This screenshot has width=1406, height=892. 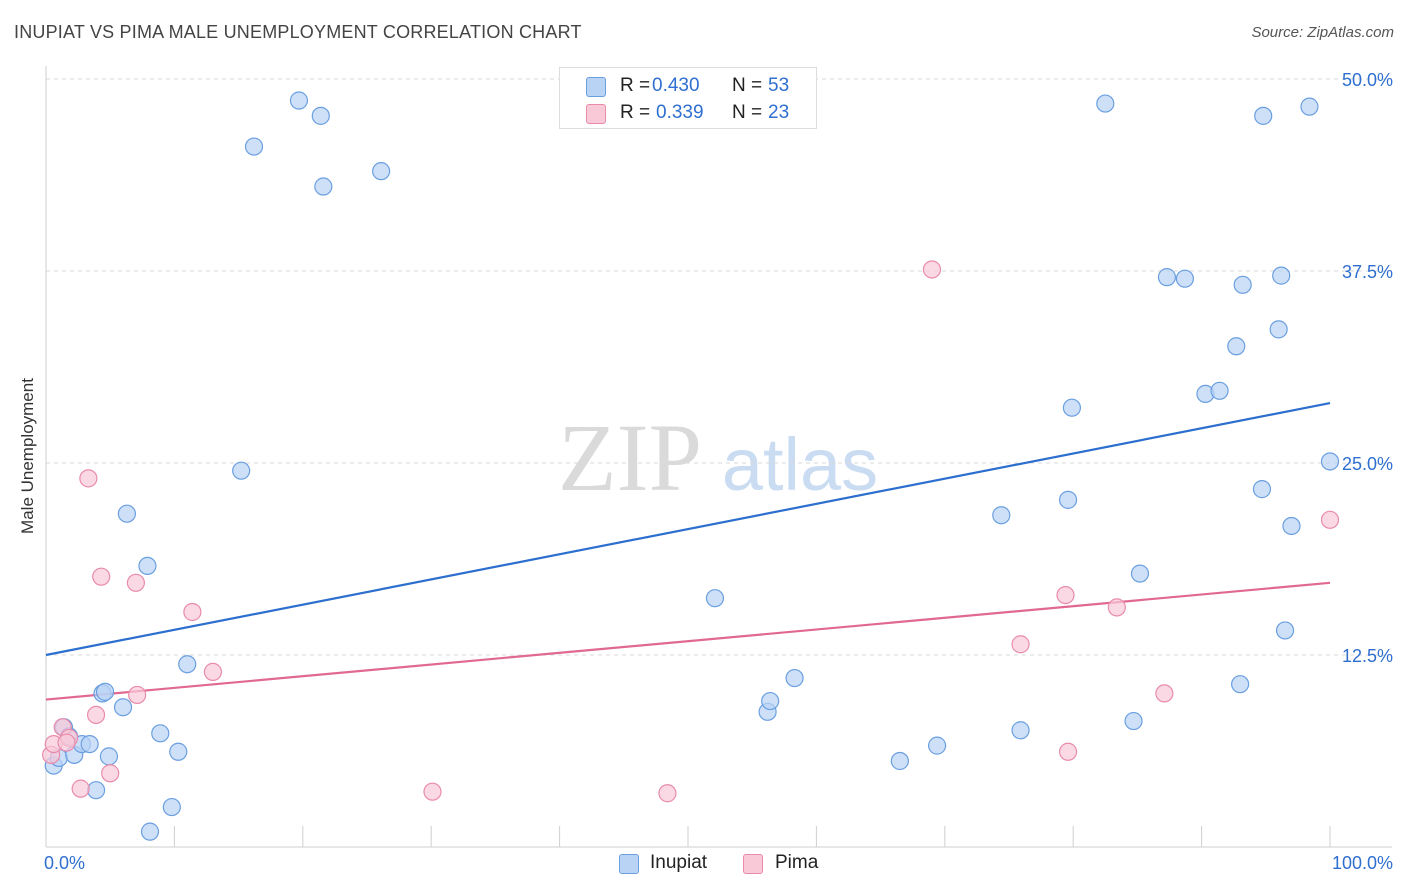 What do you see at coordinates (64, 863) in the screenshot?
I see `x-tick-label: 0.0%` at bounding box center [64, 863].